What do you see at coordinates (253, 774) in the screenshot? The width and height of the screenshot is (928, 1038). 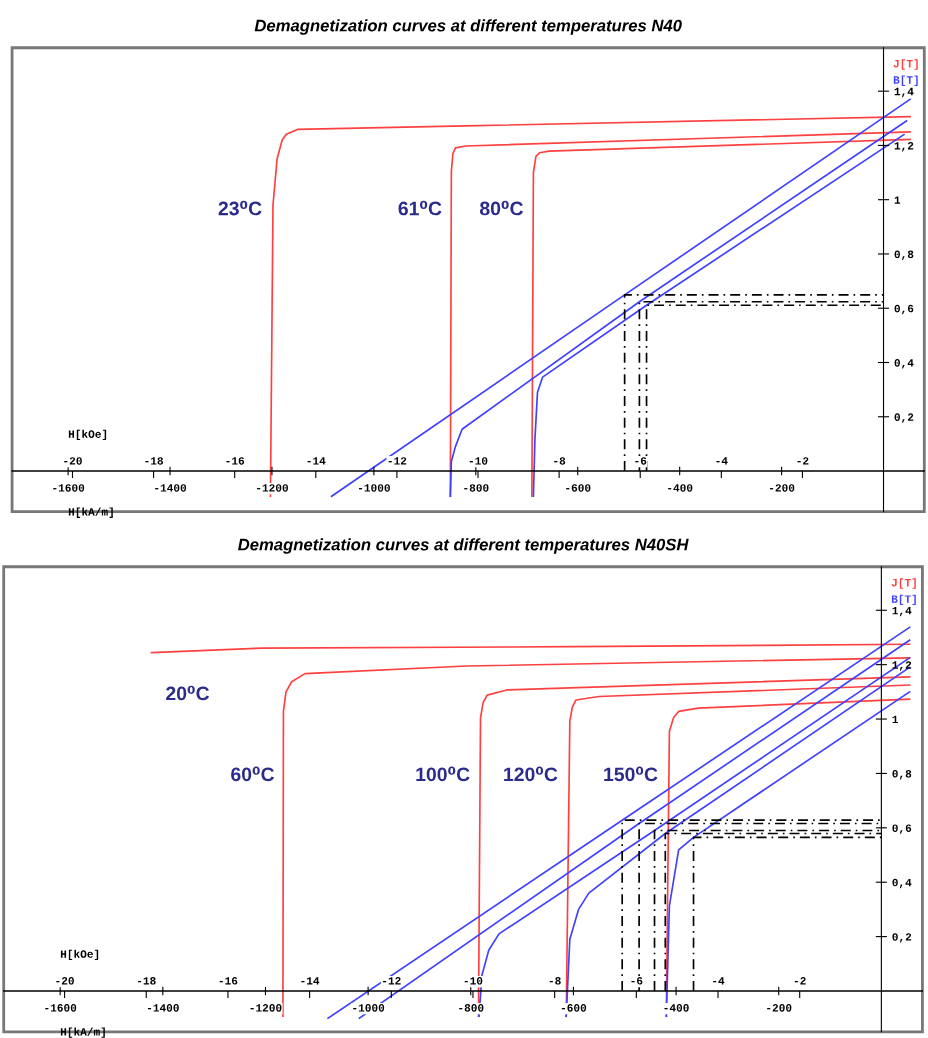 I see `annotation: 60⁰C` at bounding box center [253, 774].